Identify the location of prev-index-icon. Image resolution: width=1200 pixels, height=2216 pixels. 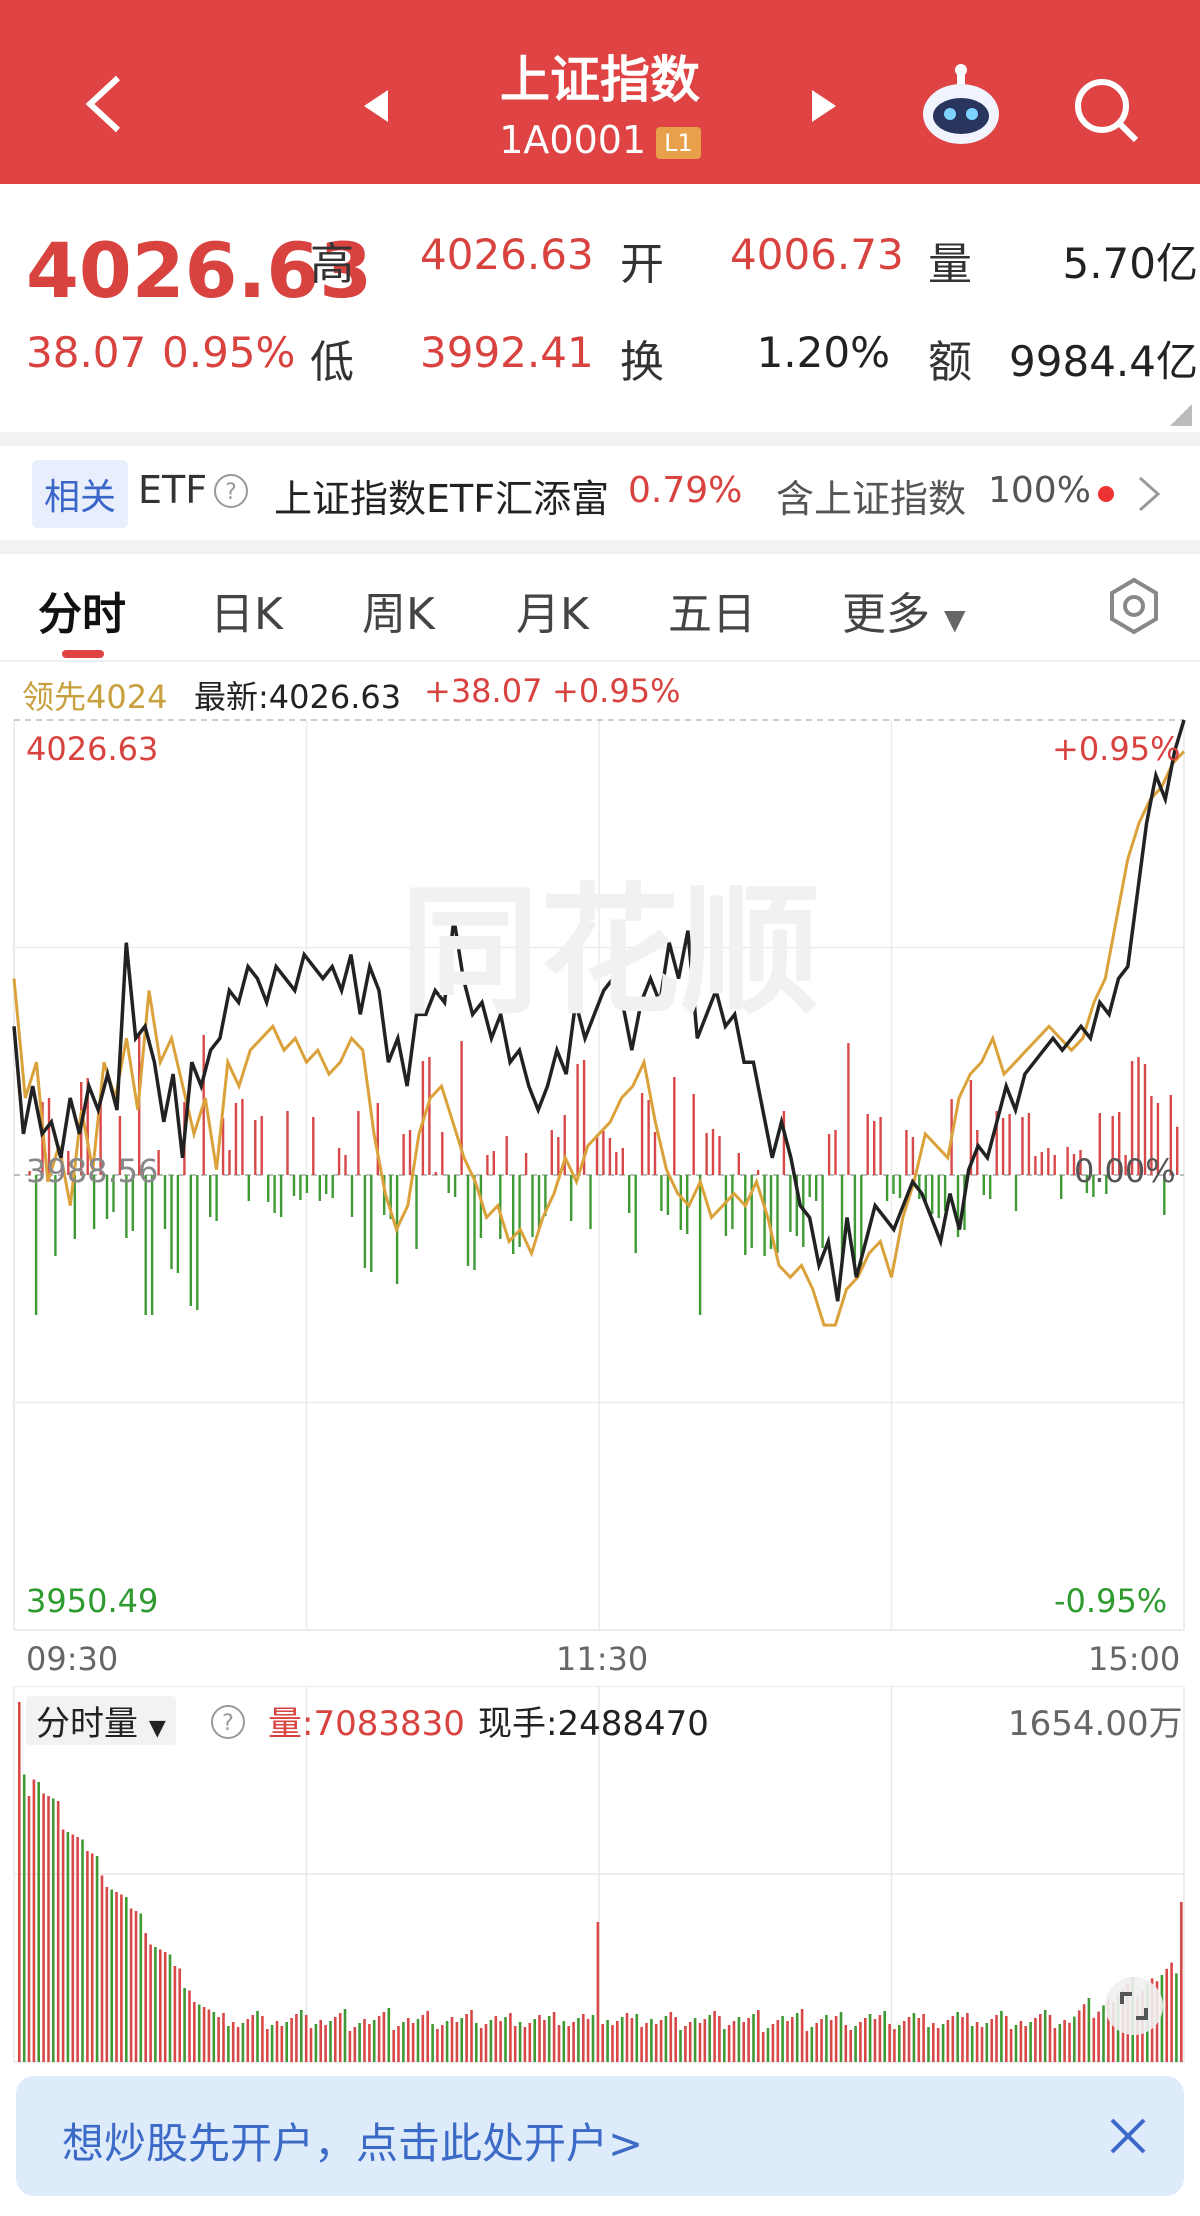
(377, 106).